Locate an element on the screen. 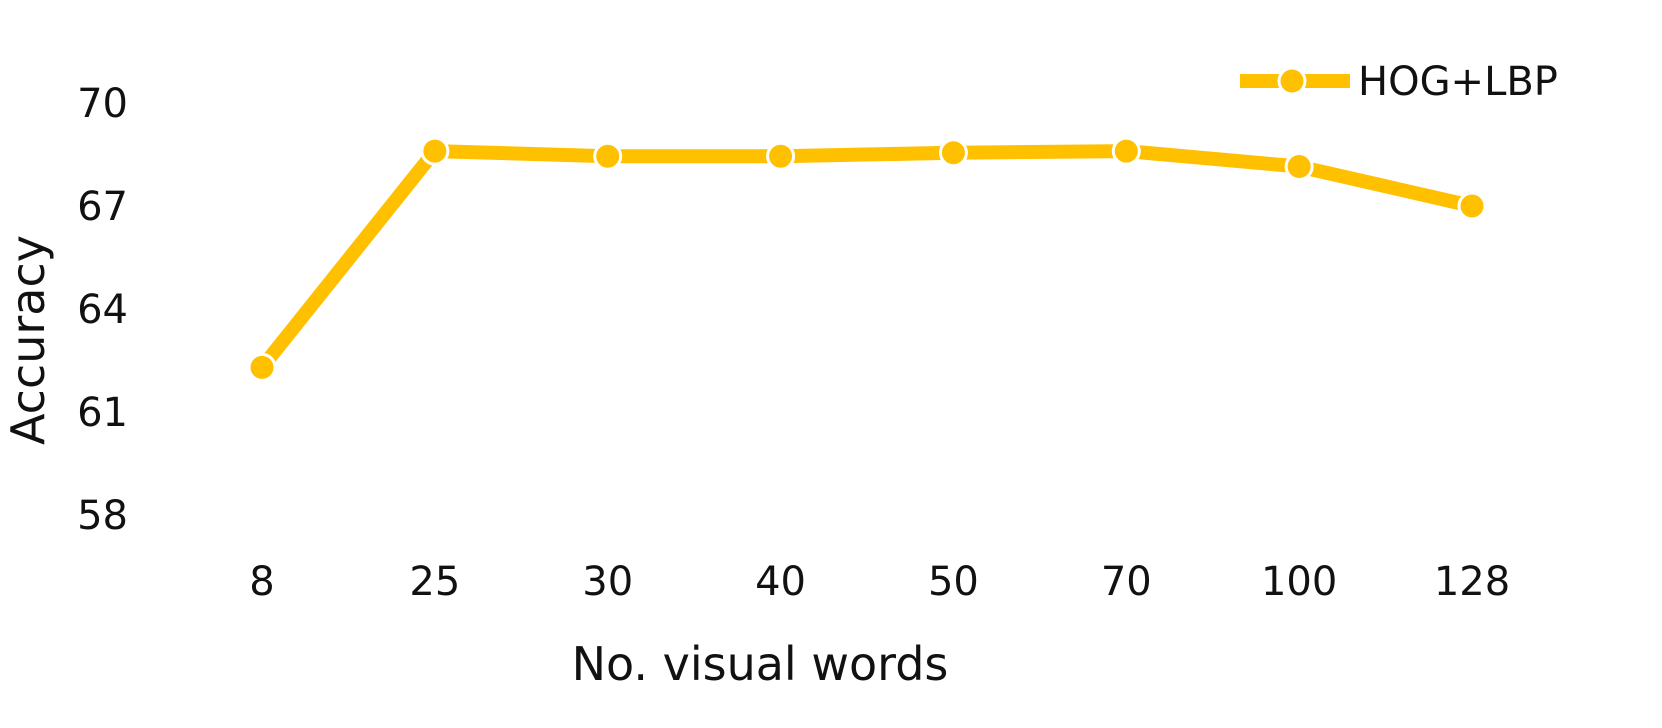 This screenshot has width=1662, height=728. x-axis-title: No. visual words is located at coordinates (760, 664).